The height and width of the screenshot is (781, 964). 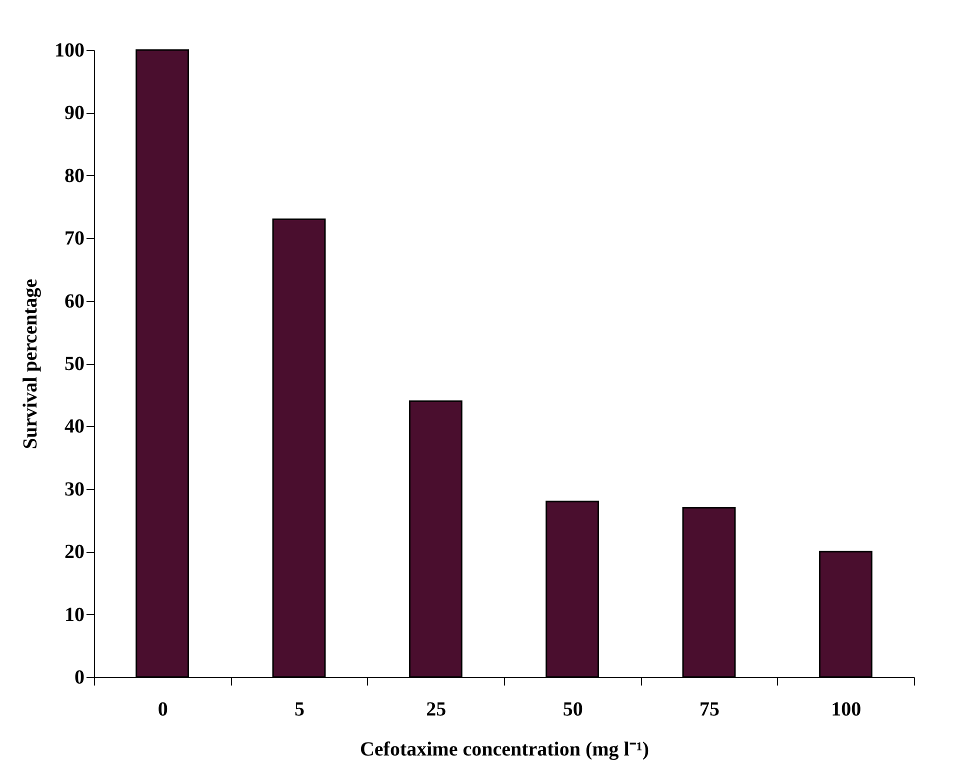 What do you see at coordinates (436, 709) in the screenshot?
I see `x-tick-label: 25` at bounding box center [436, 709].